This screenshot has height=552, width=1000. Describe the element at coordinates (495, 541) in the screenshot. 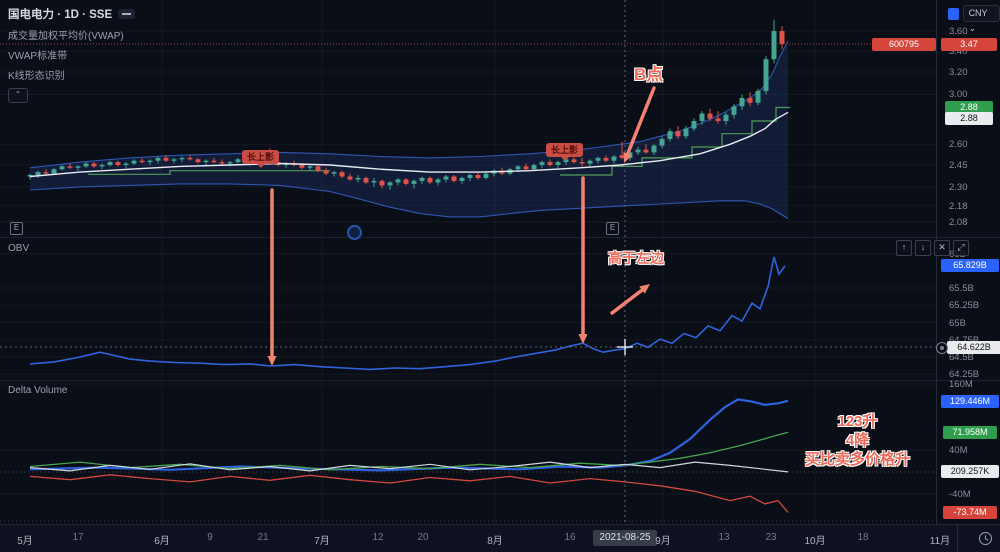

I see `time-tick: 8月` at that location.